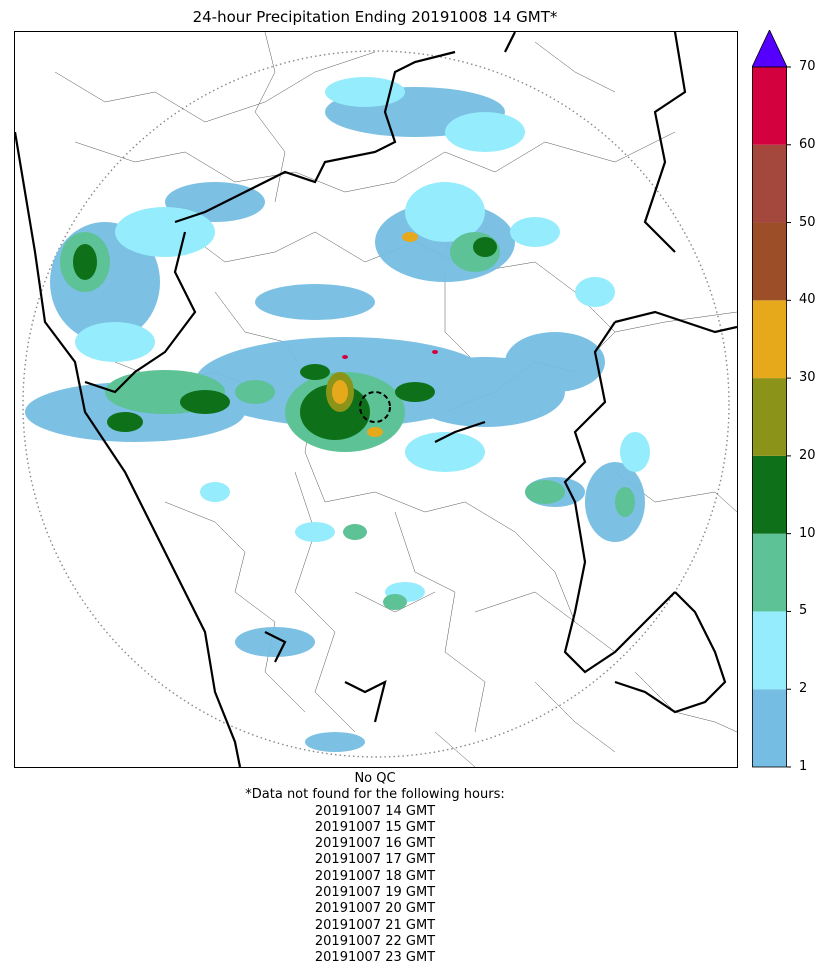  I want to click on colorbar-tick-label: 10, so click(807, 533).